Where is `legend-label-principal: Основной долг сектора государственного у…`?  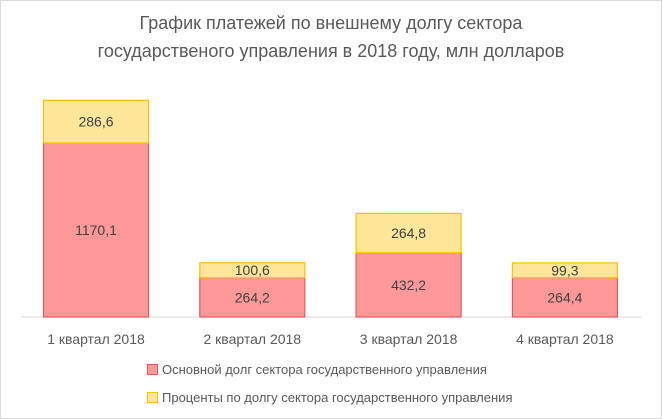 legend-label-principal: Основной долг сектора государственного у… is located at coordinates (324, 369).